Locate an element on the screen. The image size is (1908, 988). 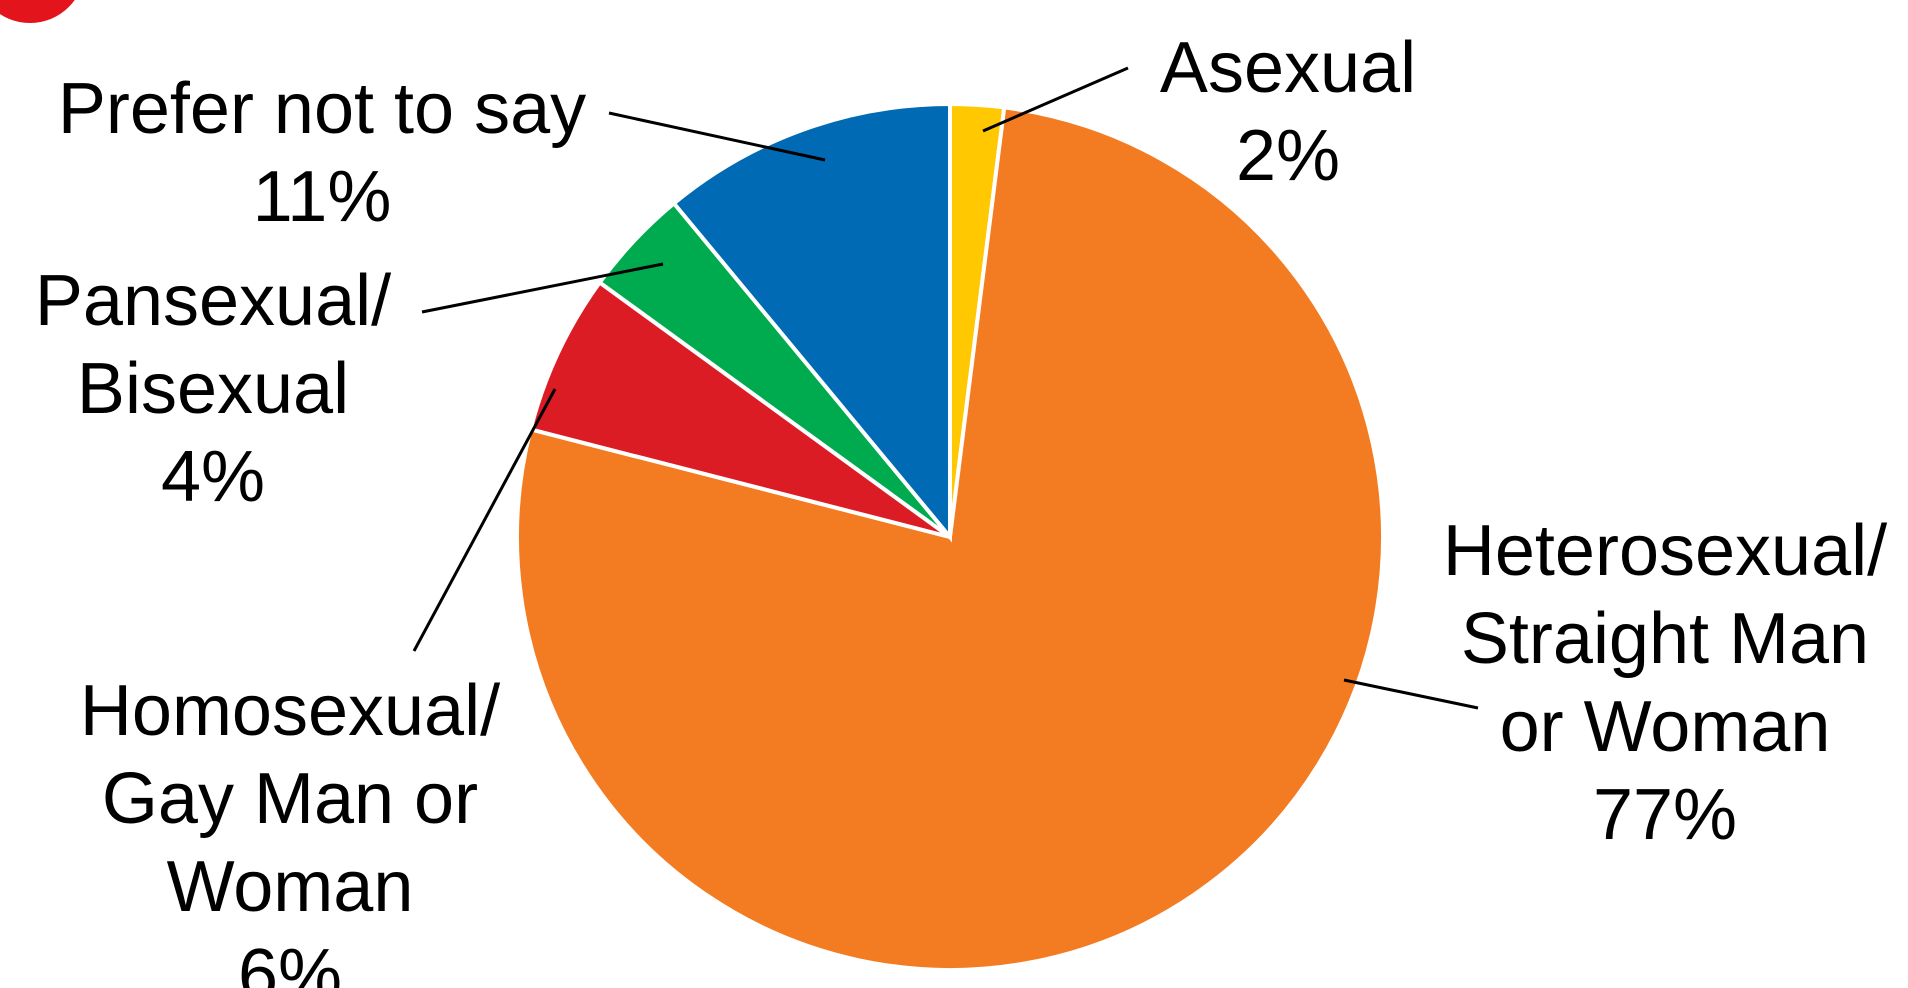
pie-slice-prefer-not-to-say is located at coordinates (811, 322).